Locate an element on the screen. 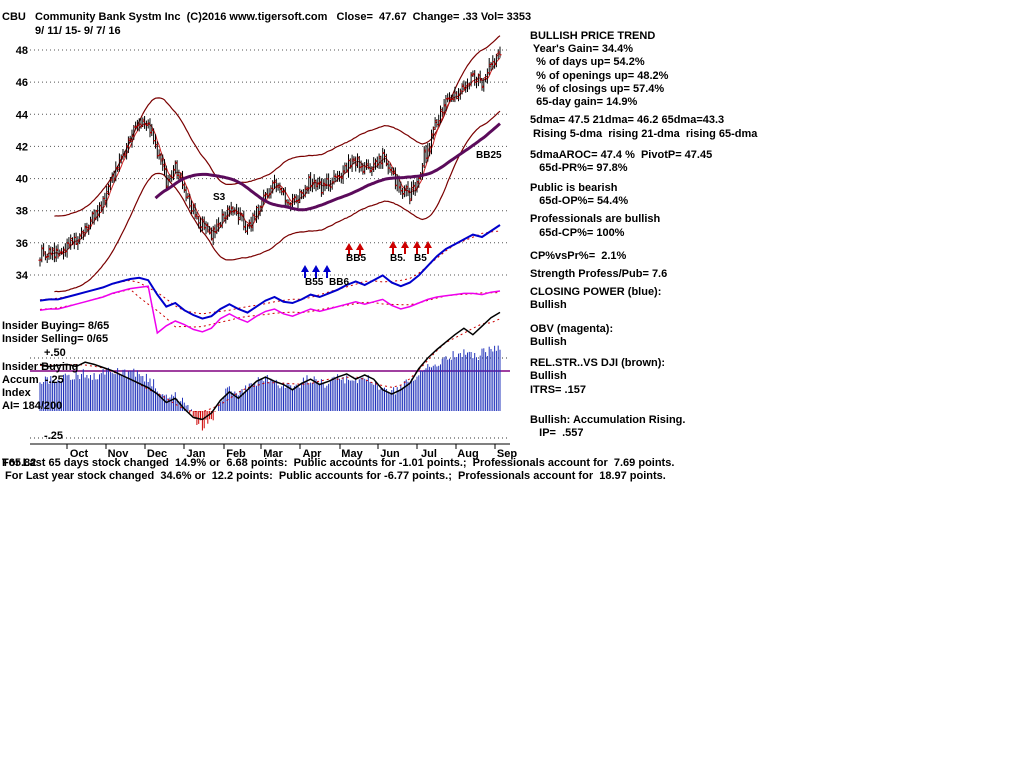 The height and width of the screenshot is (768, 1024). svg-text: BB5 is located at coordinates (356, 258).